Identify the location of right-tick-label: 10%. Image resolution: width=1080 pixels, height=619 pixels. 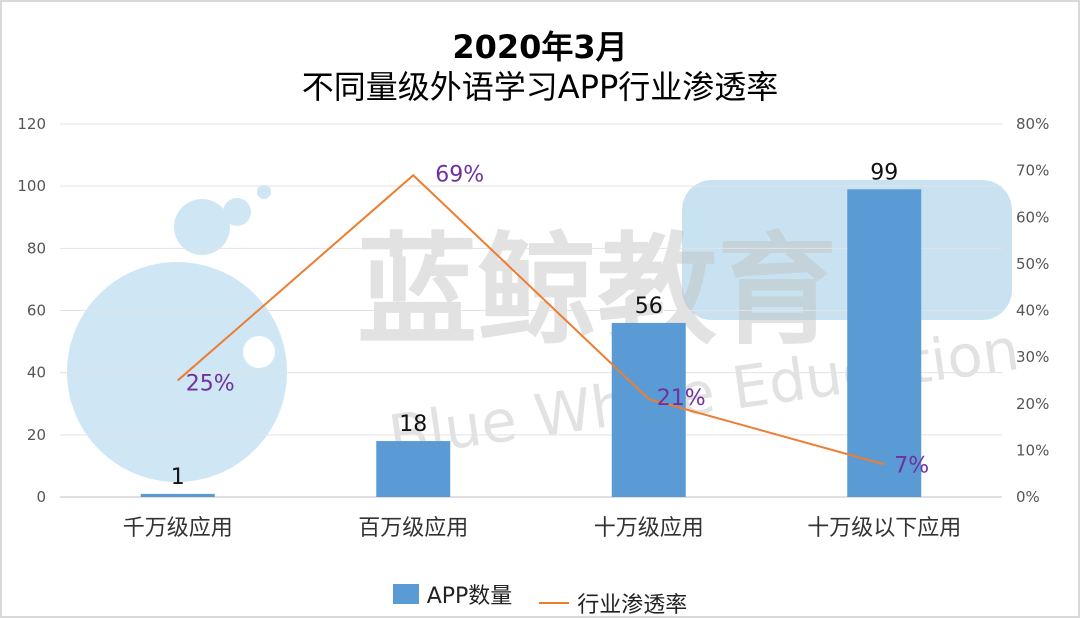
(1032, 450).